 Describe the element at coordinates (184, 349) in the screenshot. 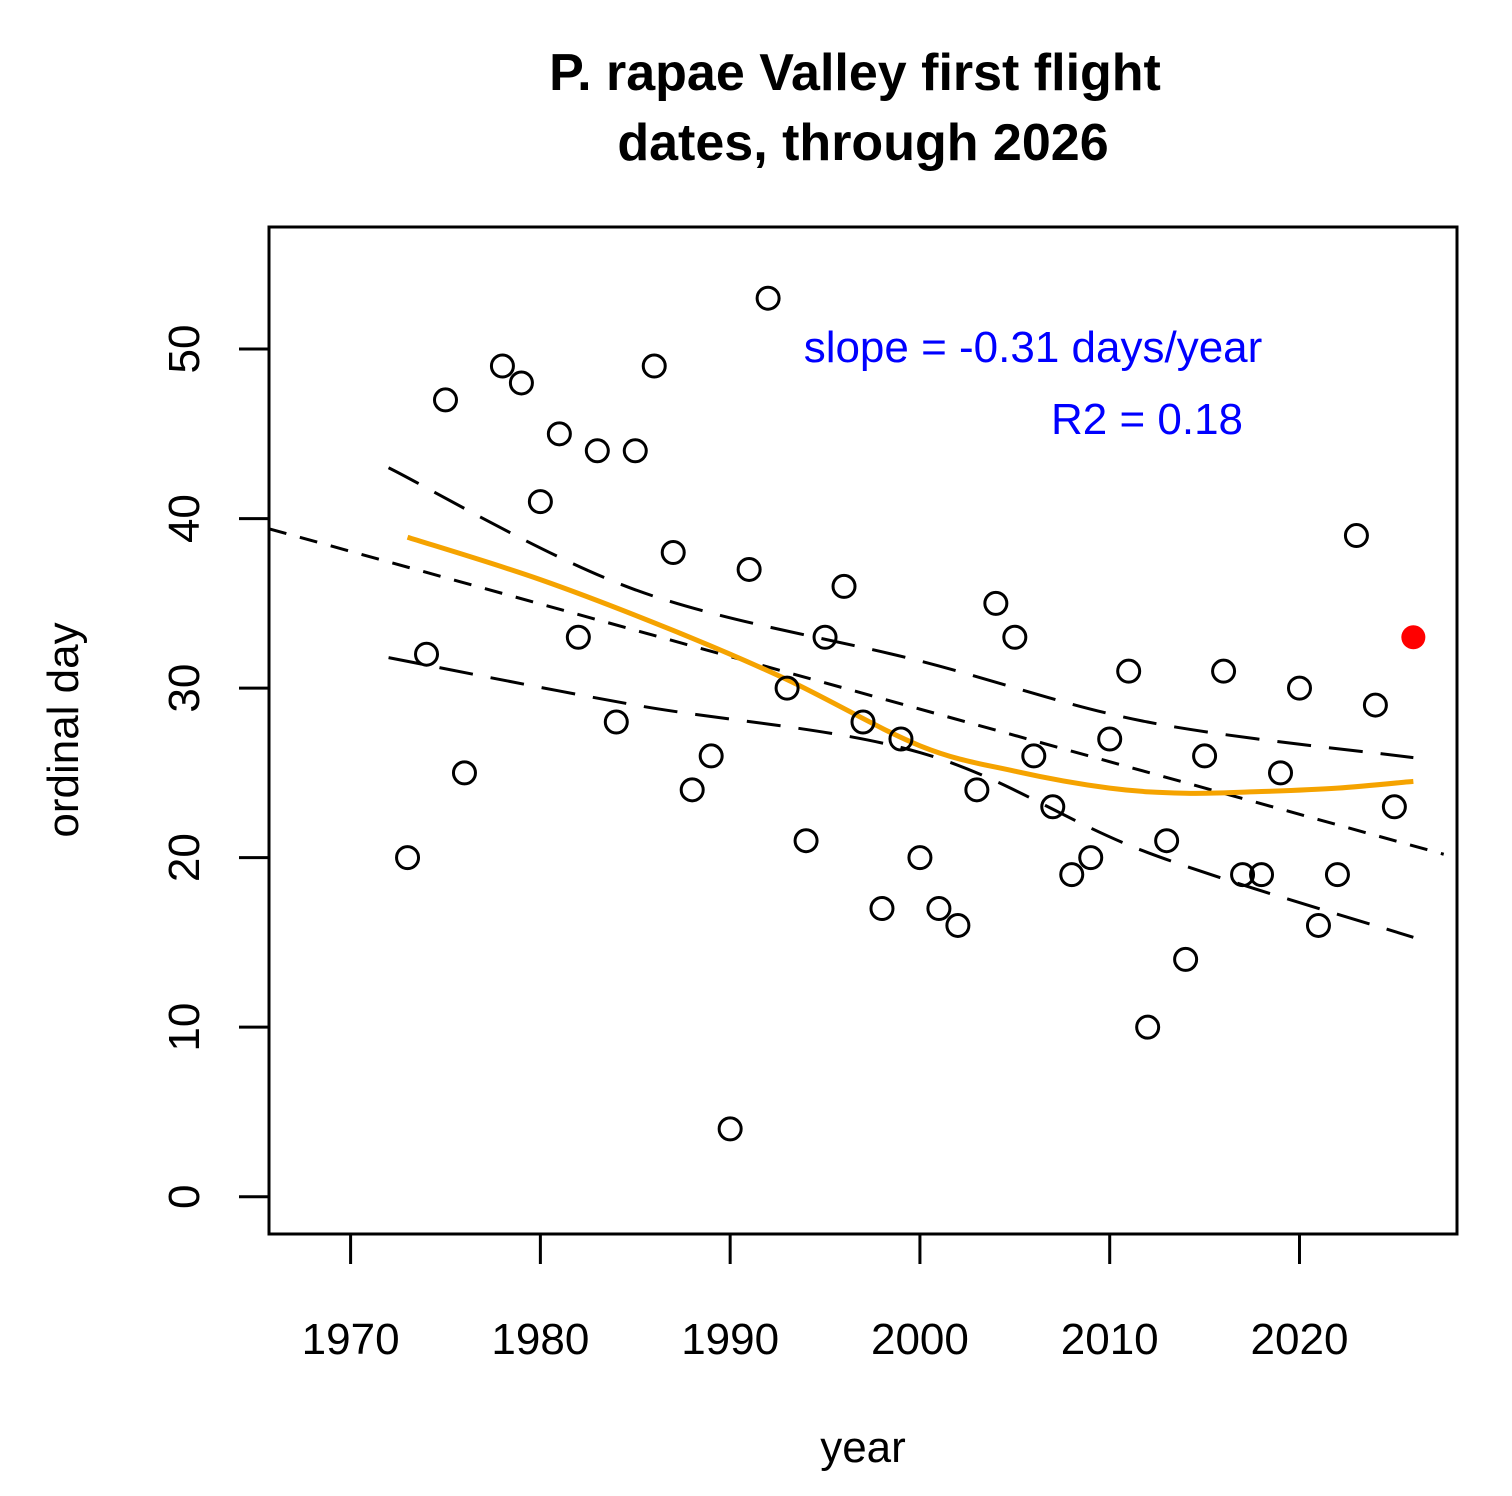

I see `y-tick-label: 50` at that location.